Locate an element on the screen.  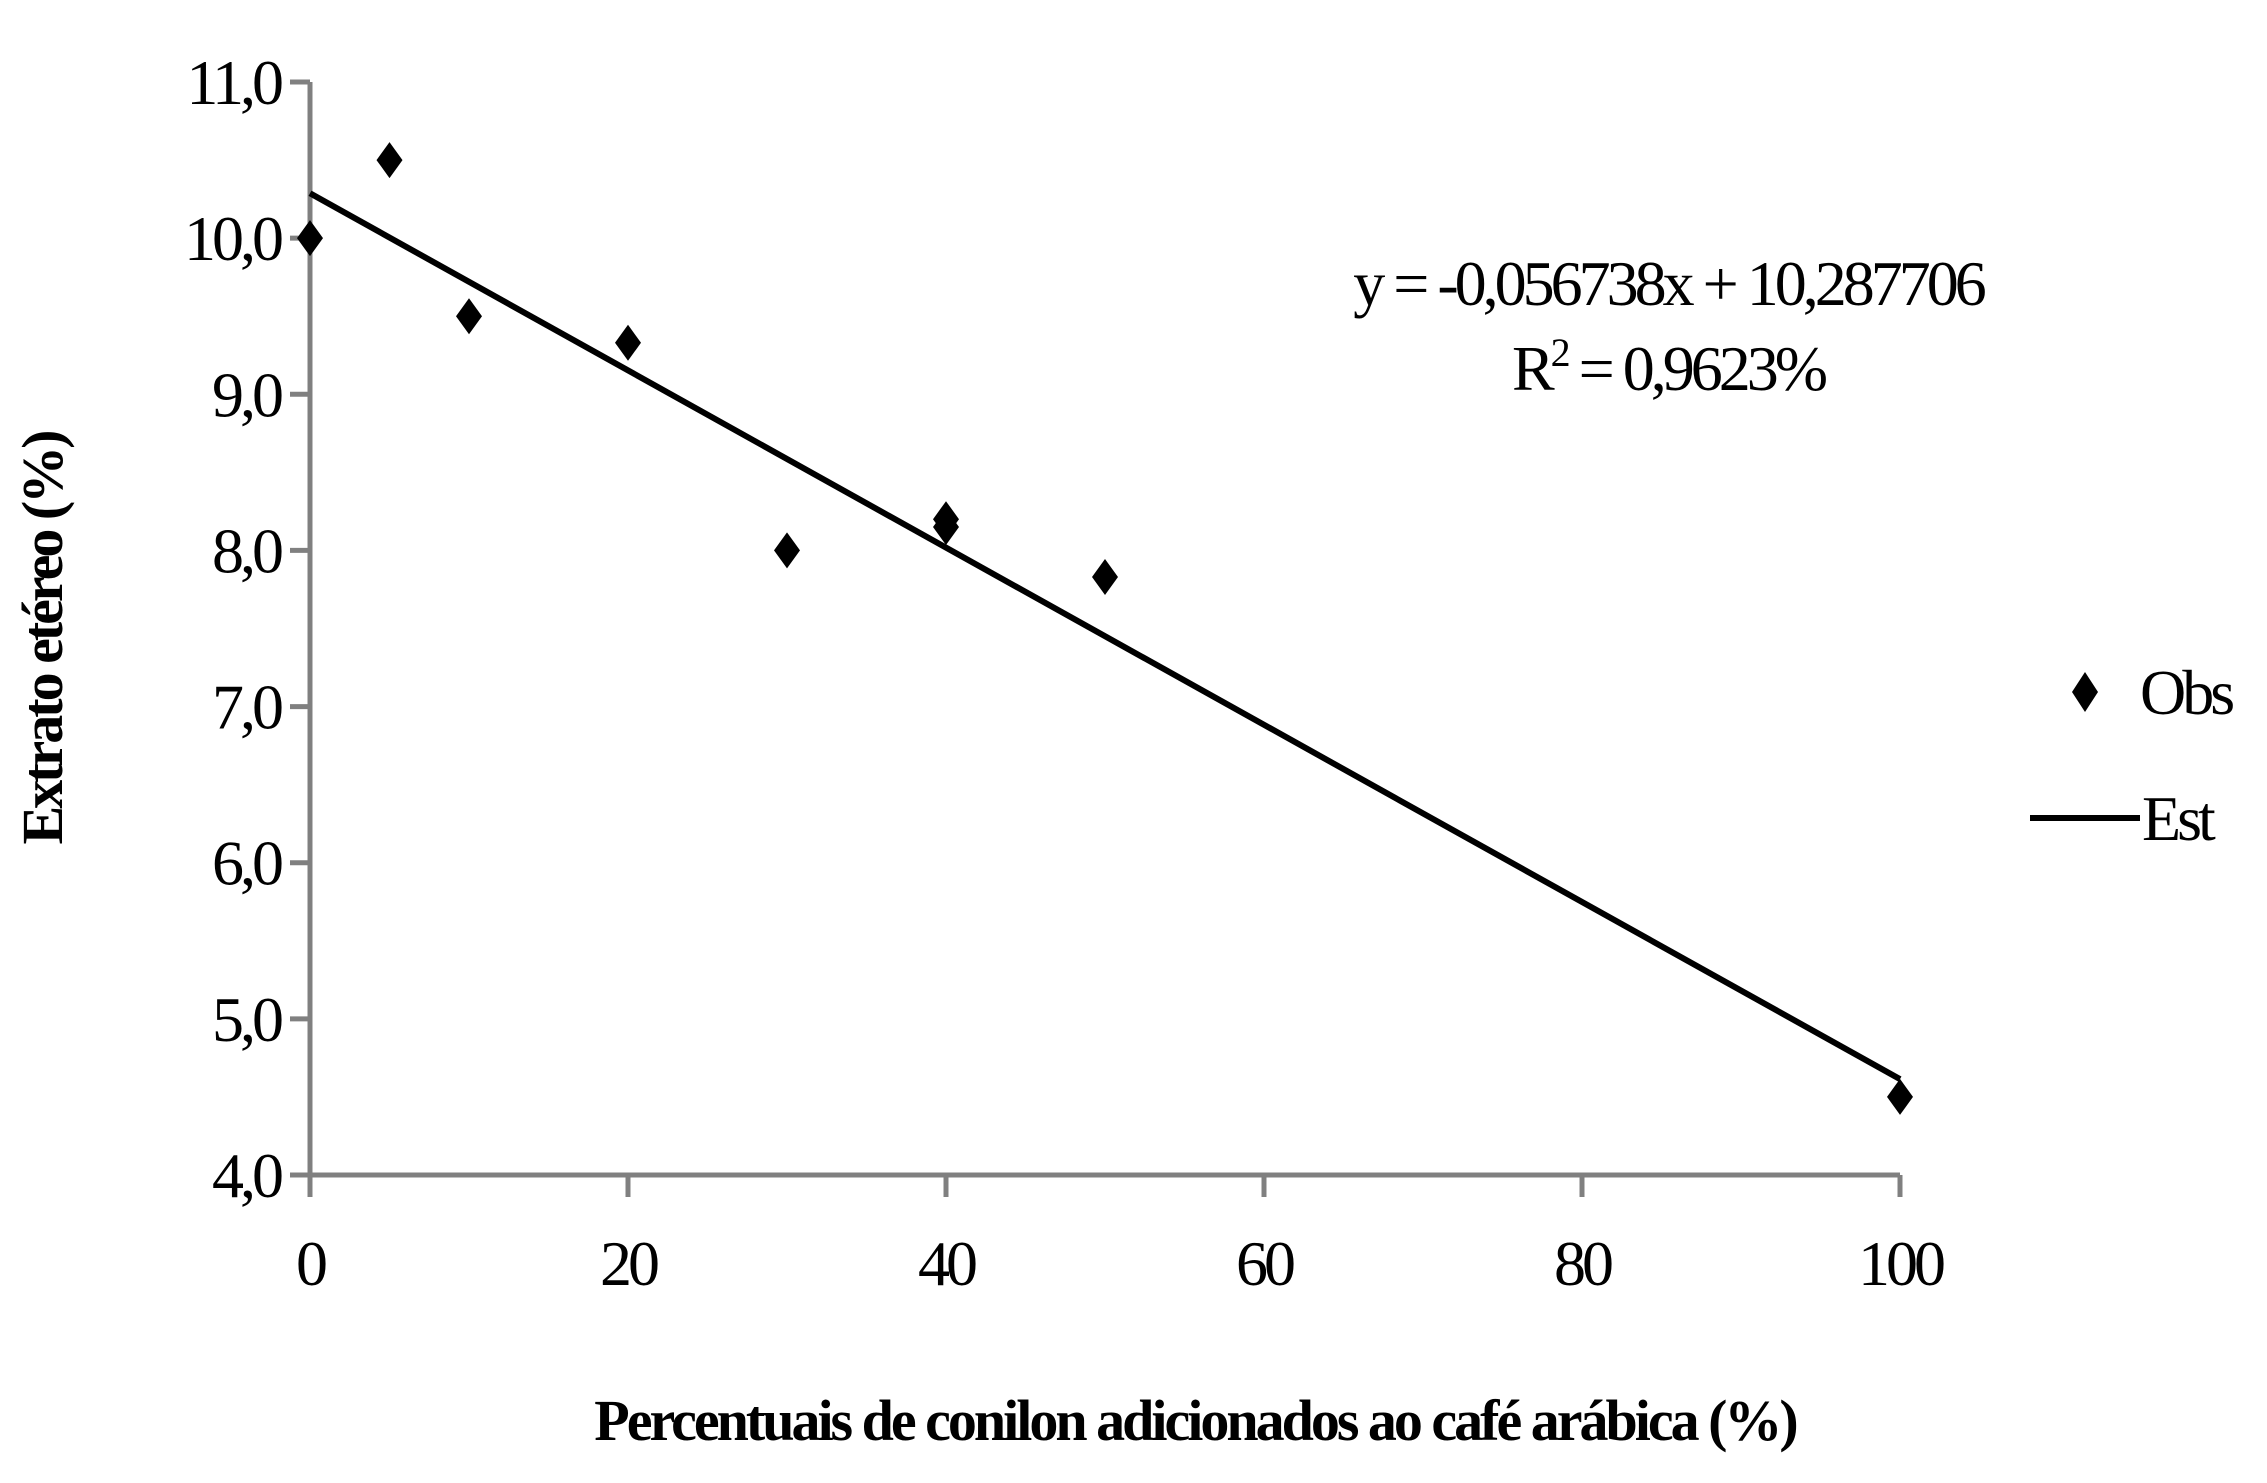
y-tick-label: 6,0 is located at coordinates (247, 863).